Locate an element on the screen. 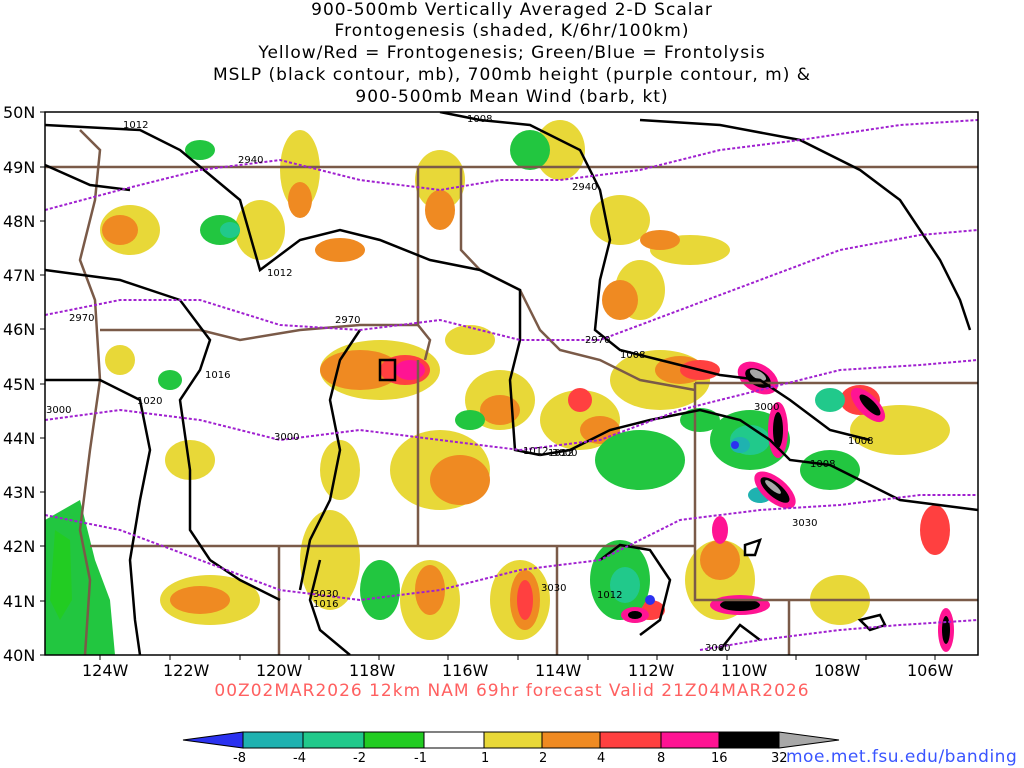 Image resolution: width=1024 pixels, height=768 pixels. svg-text: 43N is located at coordinates (19, 492).